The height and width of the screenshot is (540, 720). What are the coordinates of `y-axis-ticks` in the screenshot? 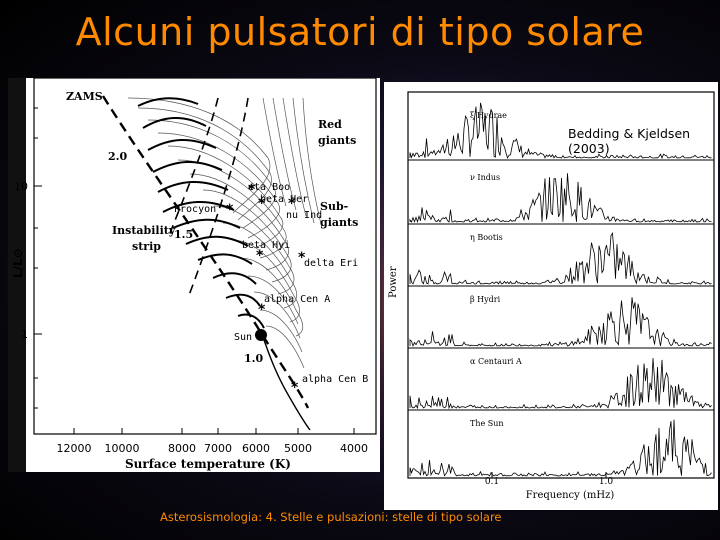 It's located at (38, 258).